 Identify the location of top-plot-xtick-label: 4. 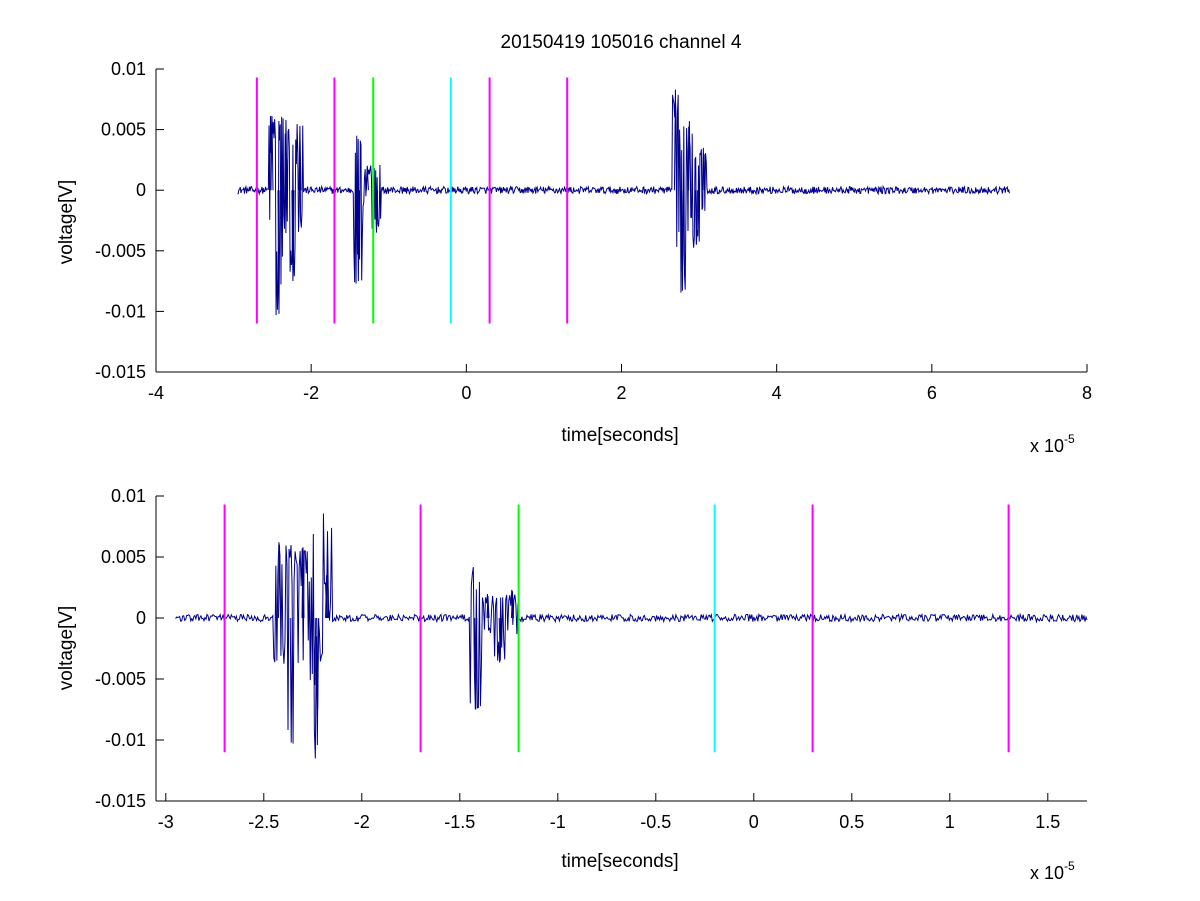
(777, 393).